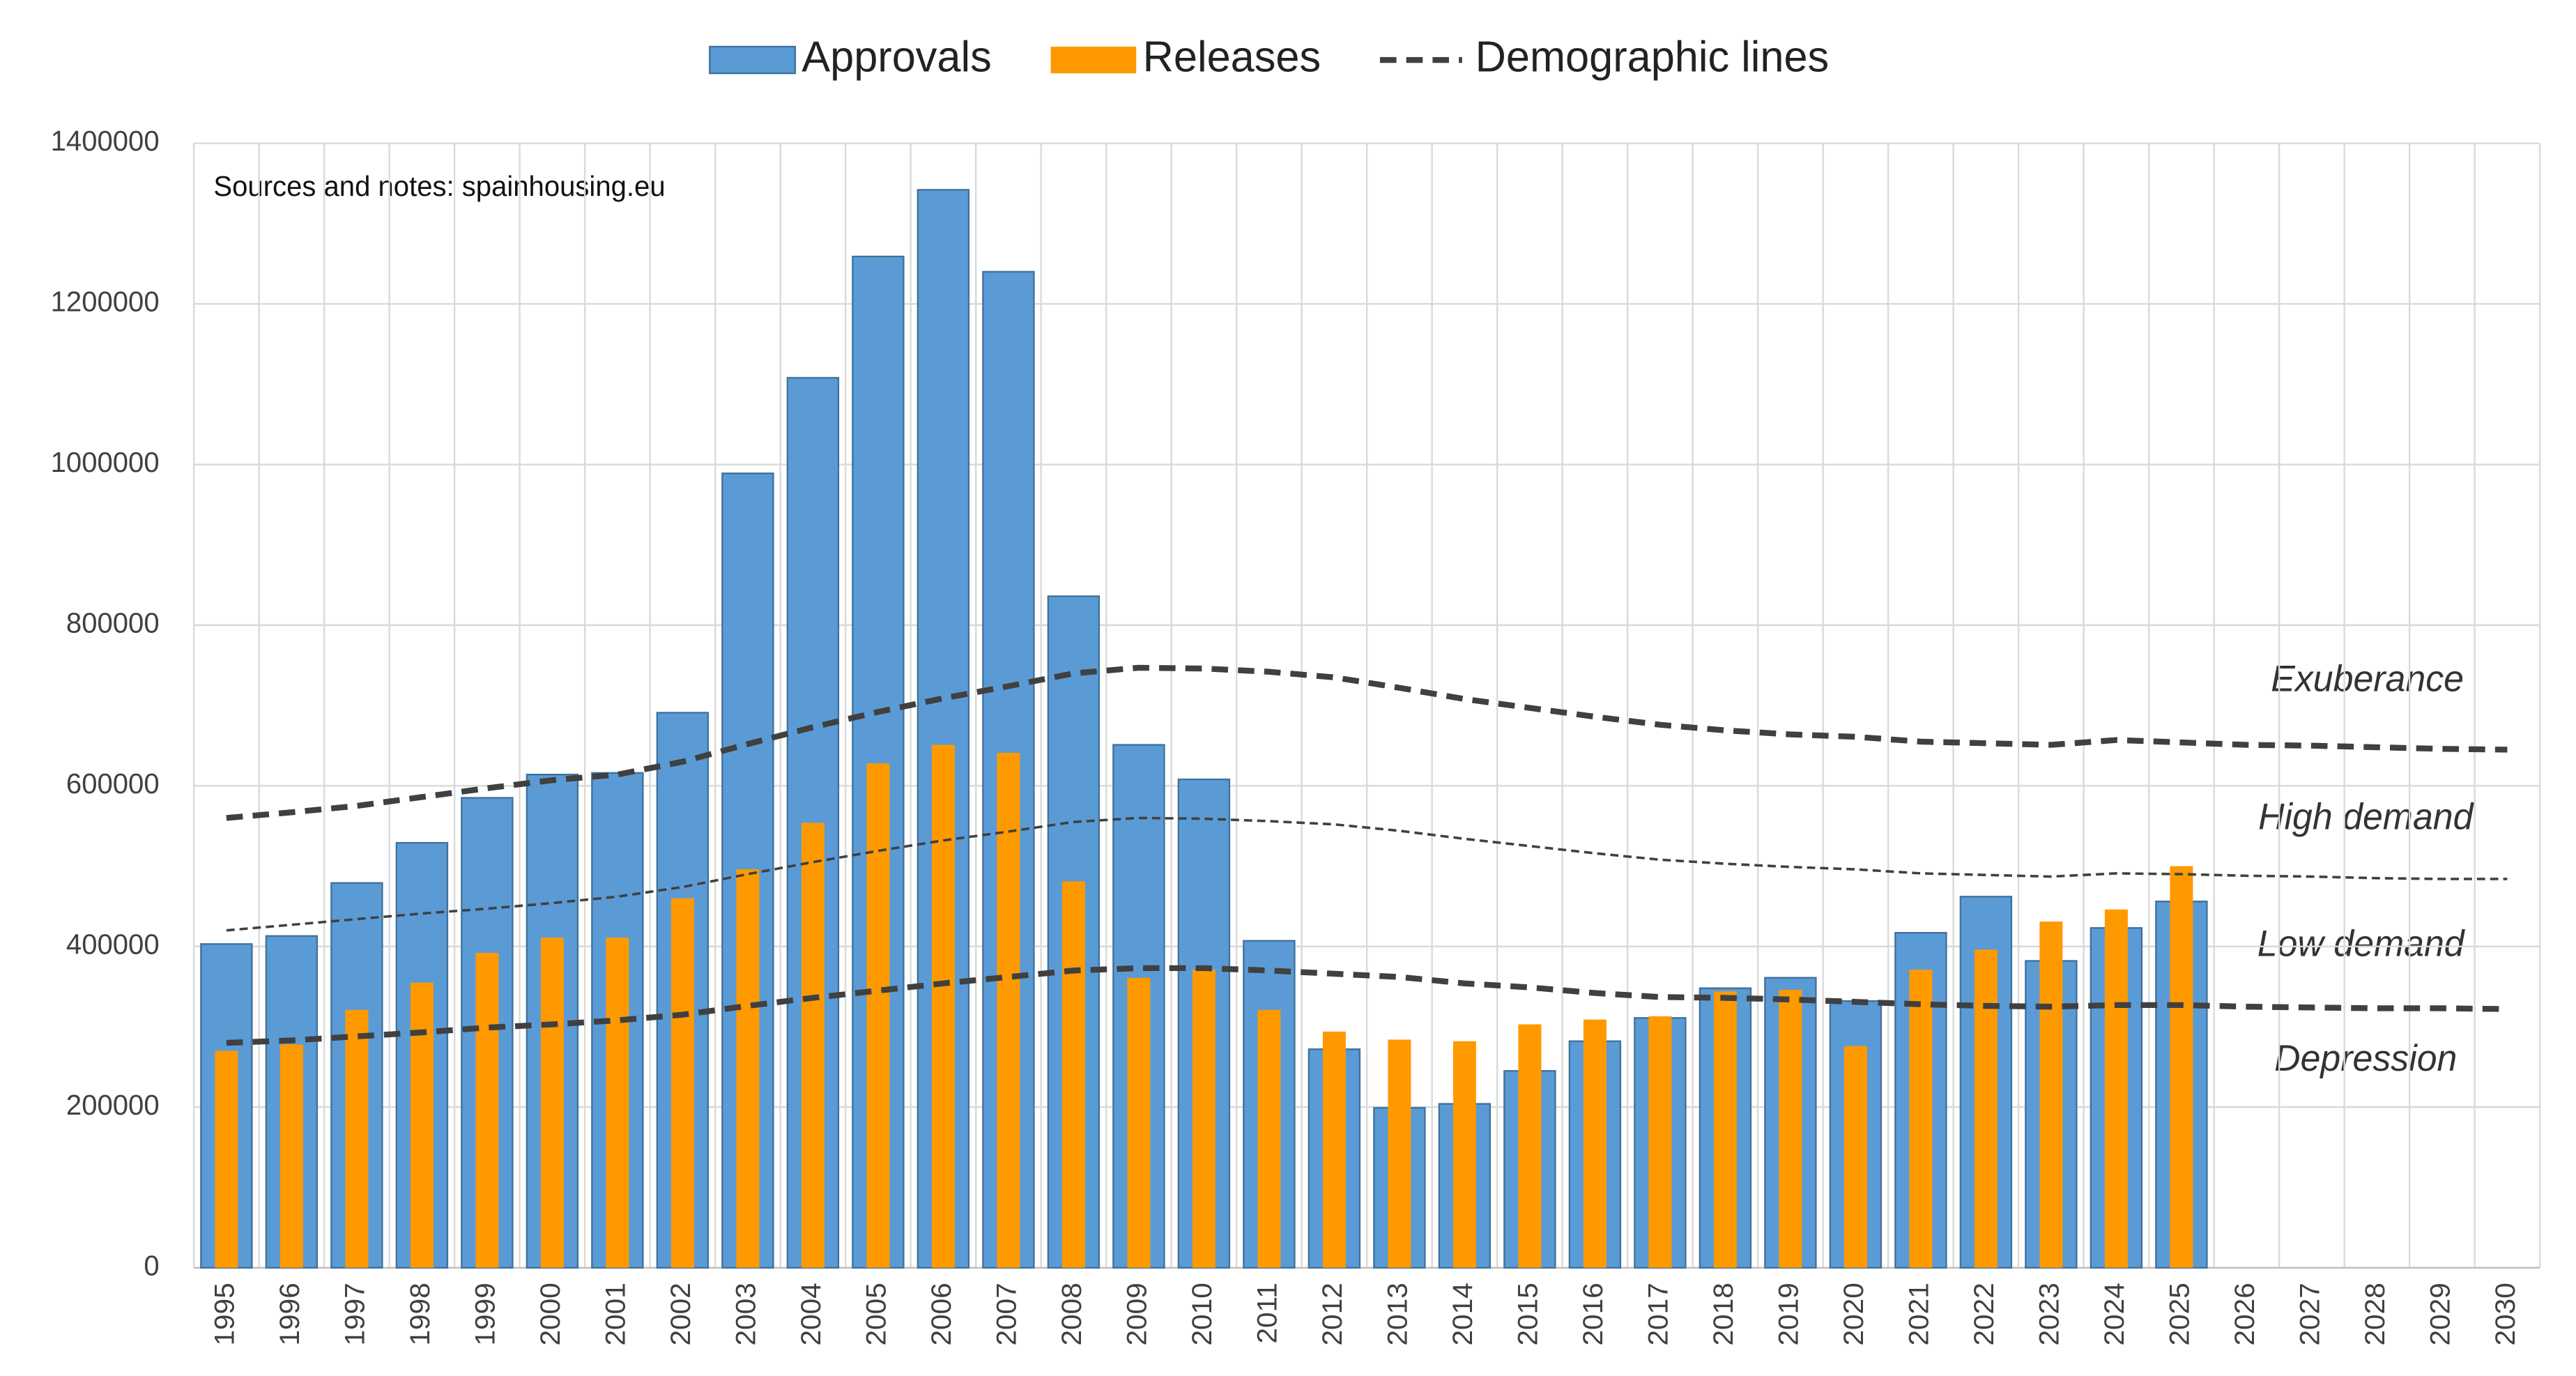 Image resolution: width=2576 pixels, height=1376 pixels. Describe the element at coordinates (746, 1314) in the screenshot. I see `x-tick-label: 2003` at that location.